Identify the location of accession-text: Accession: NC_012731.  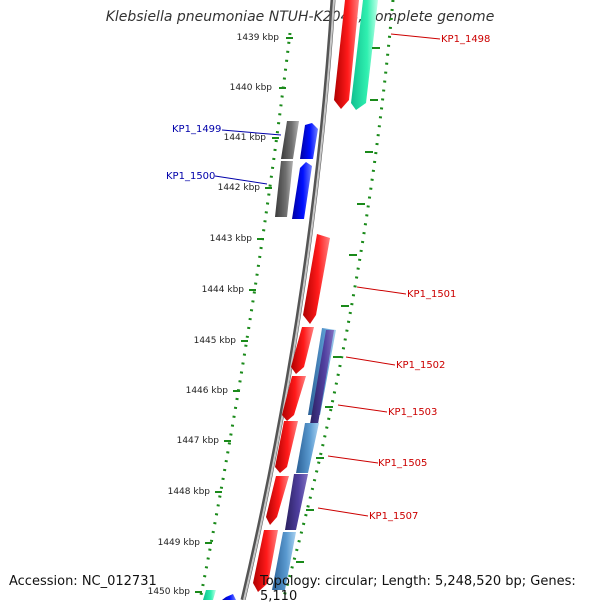
(83, 581).